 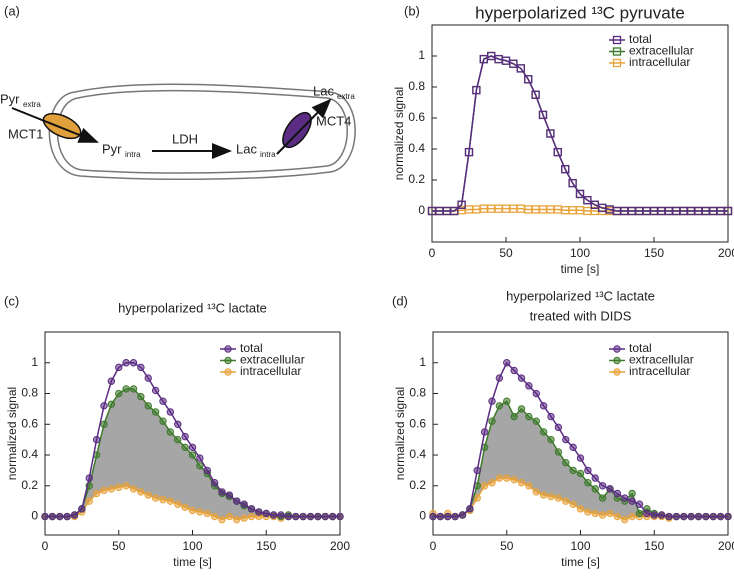 I want to click on y-tick-label: 0.8, so click(x=29, y=393).